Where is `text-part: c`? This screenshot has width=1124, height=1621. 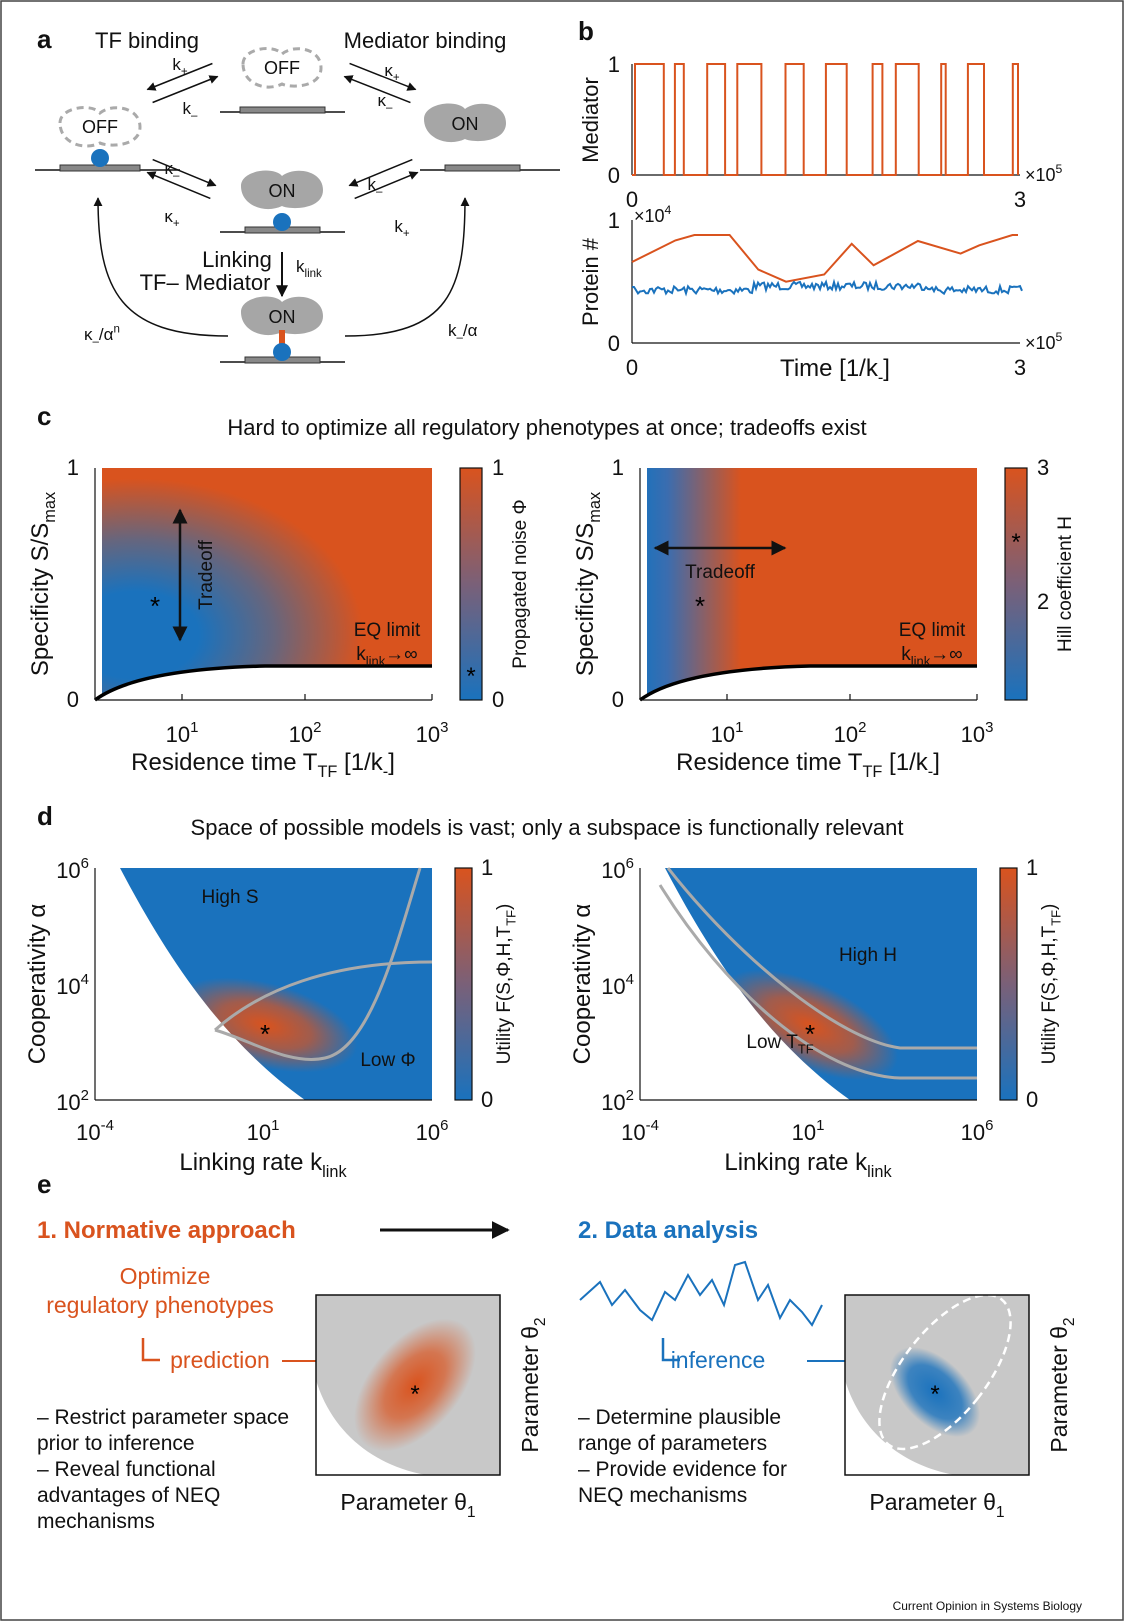 text-part: c is located at coordinates (44, 416).